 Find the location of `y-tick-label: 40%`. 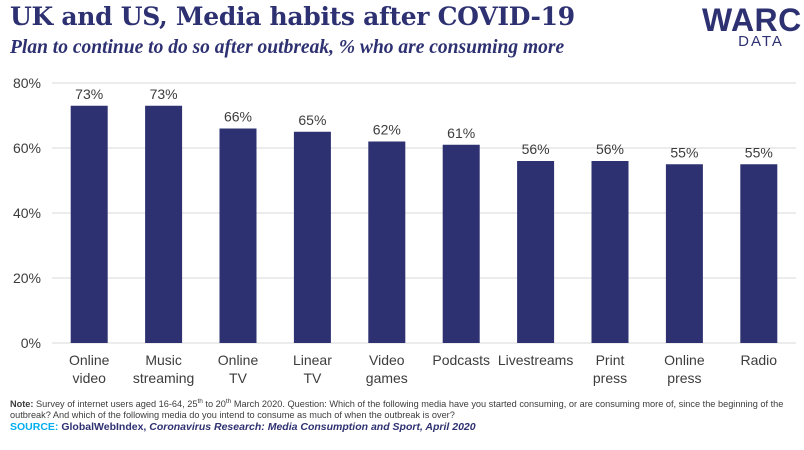

y-tick-label: 40% is located at coordinates (27, 213).